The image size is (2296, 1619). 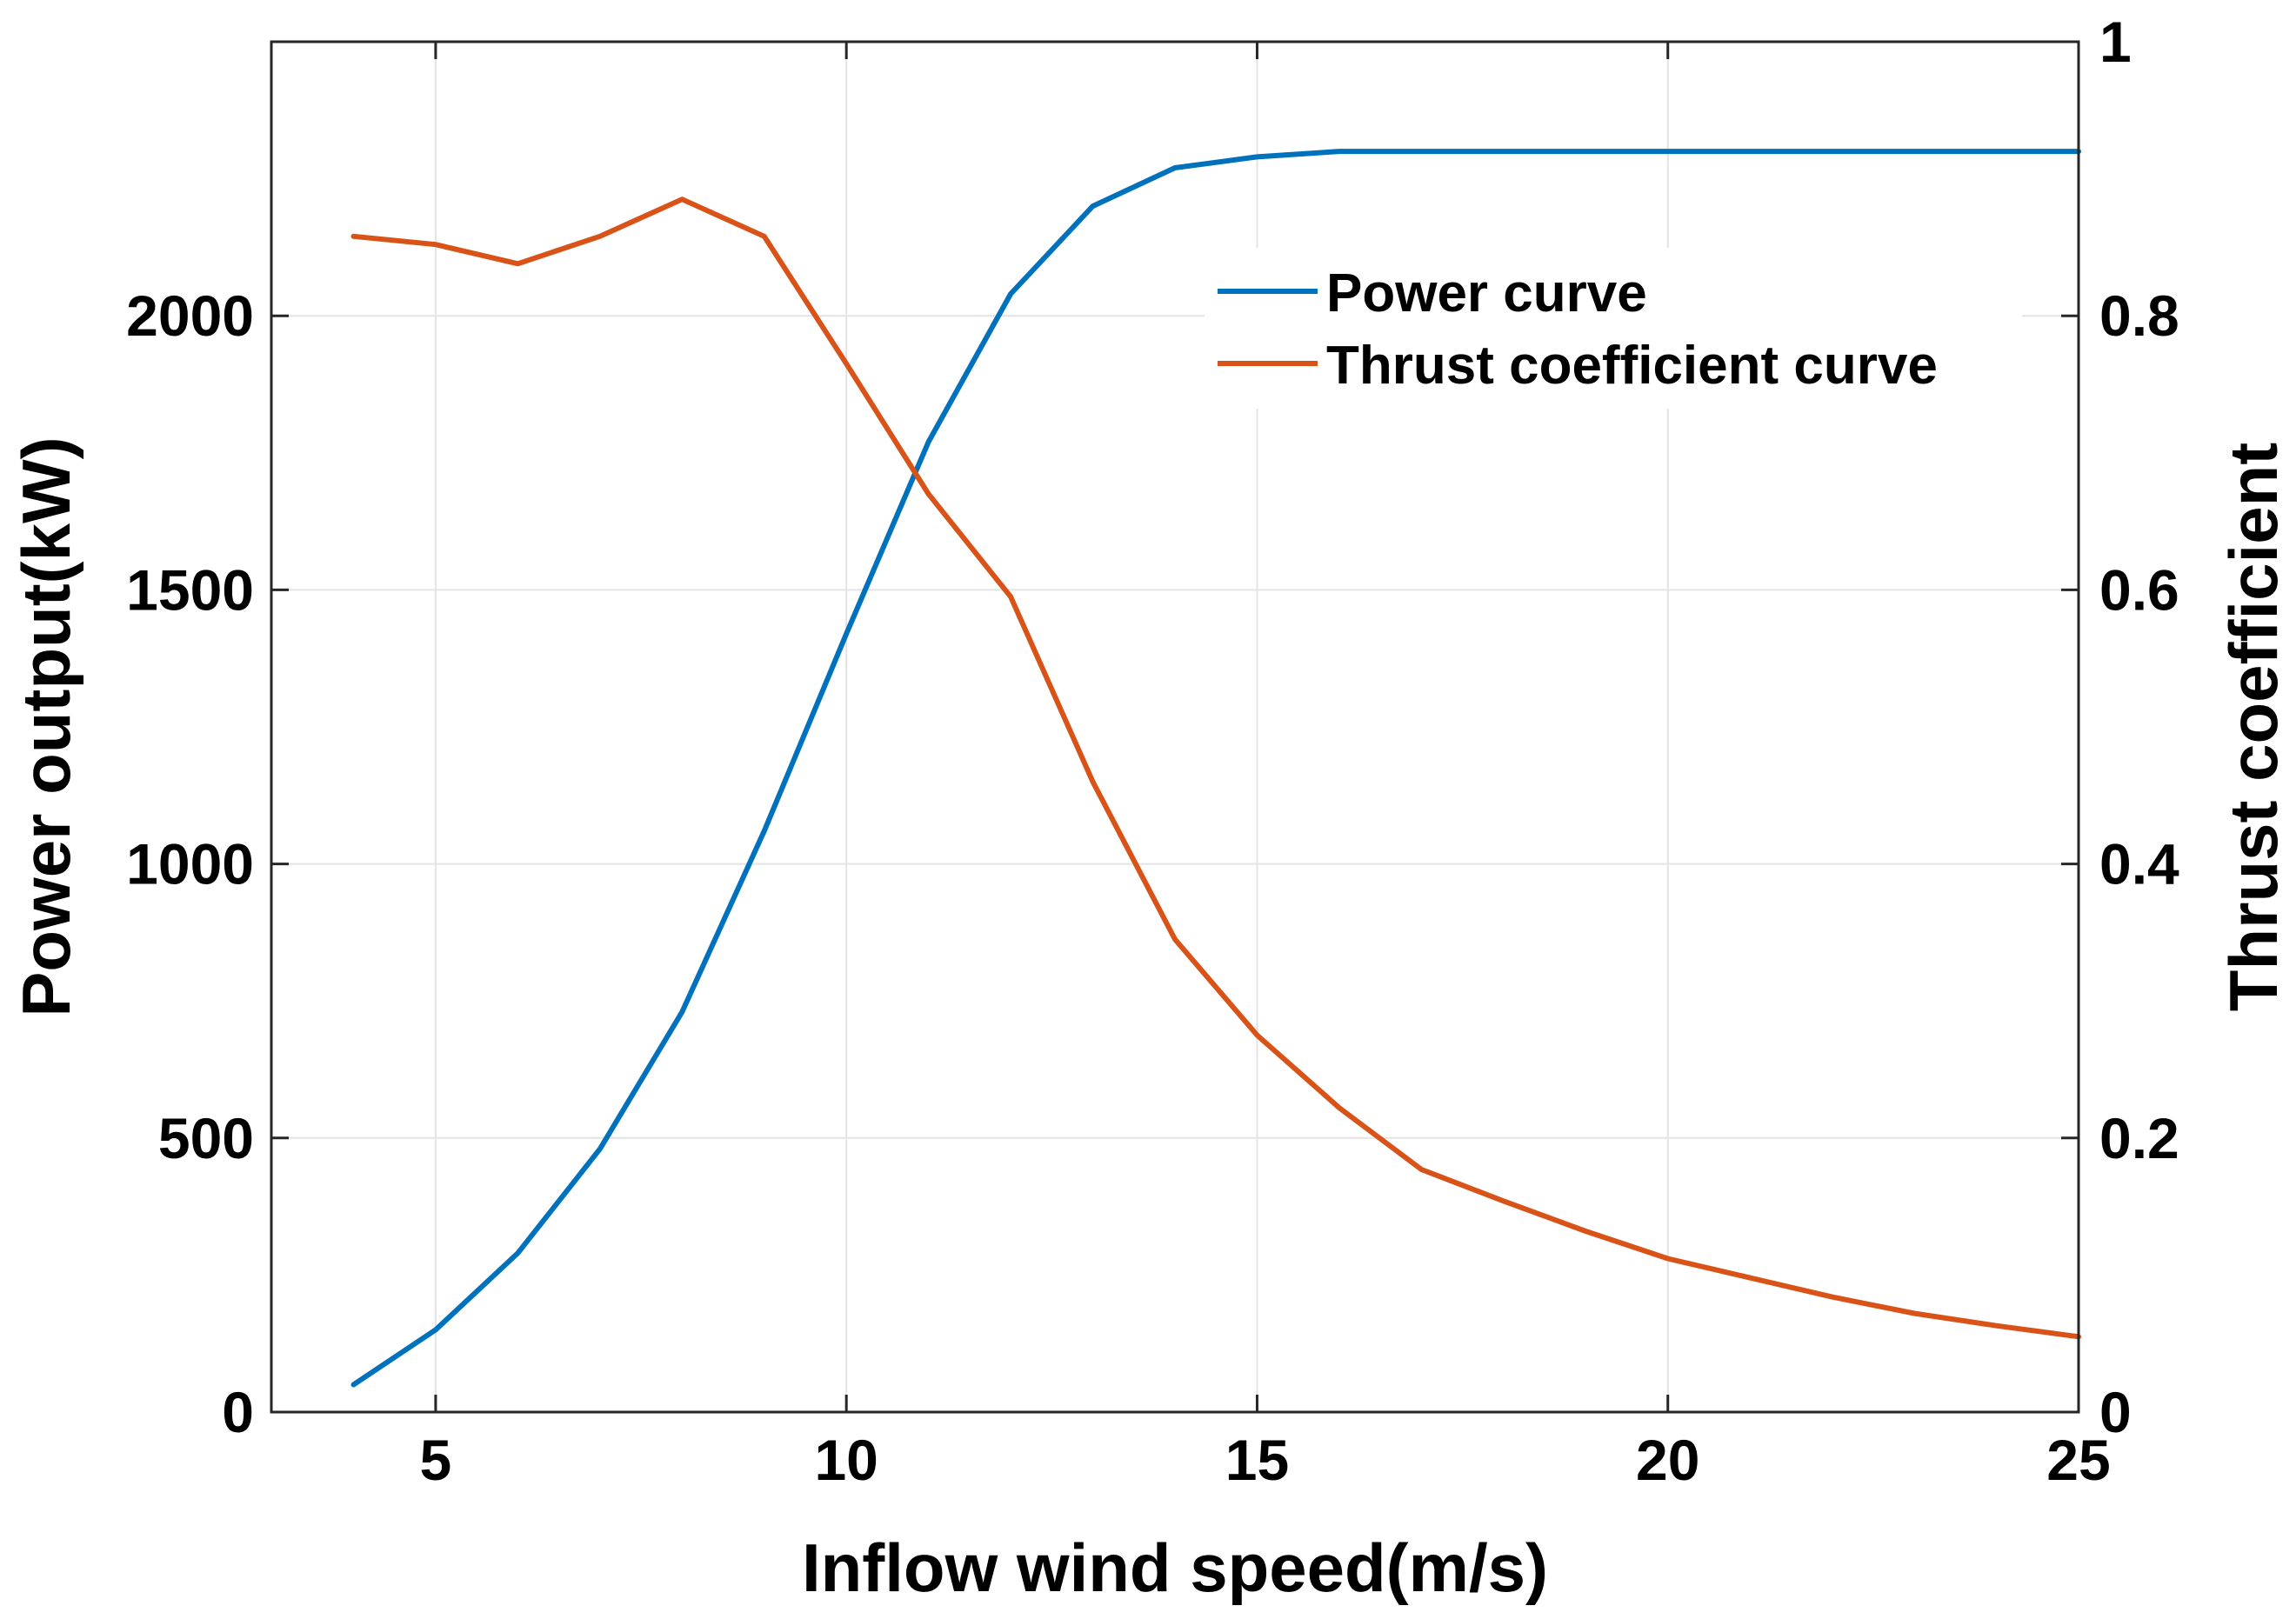 What do you see at coordinates (846, 1460) in the screenshot?
I see `x-tick-label: 10` at bounding box center [846, 1460].